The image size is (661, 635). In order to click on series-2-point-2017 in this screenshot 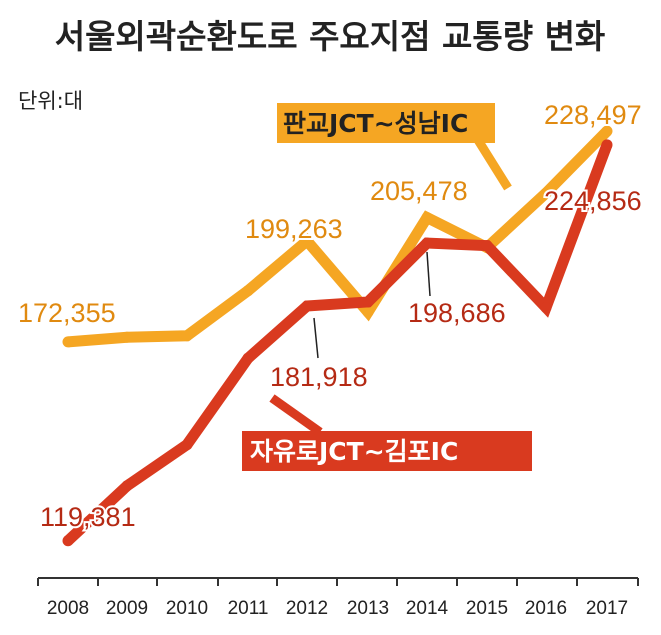, I will do `click(607, 145)`.